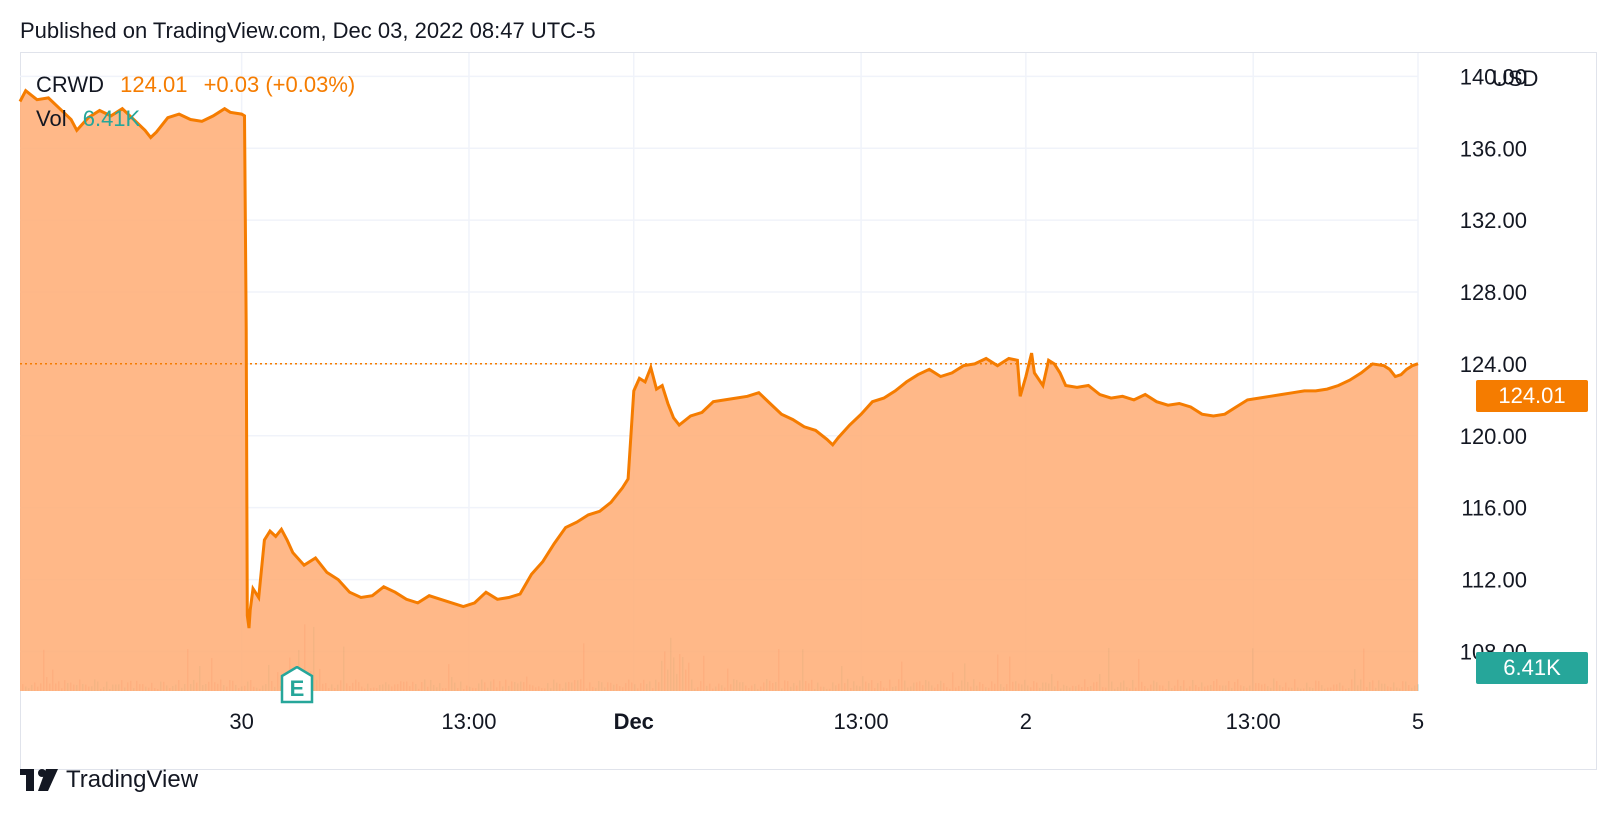 This screenshot has height=838, width=1612. Describe the element at coordinates (1494, 580) in the screenshot. I see `y-tick-label: 112.00` at that location.